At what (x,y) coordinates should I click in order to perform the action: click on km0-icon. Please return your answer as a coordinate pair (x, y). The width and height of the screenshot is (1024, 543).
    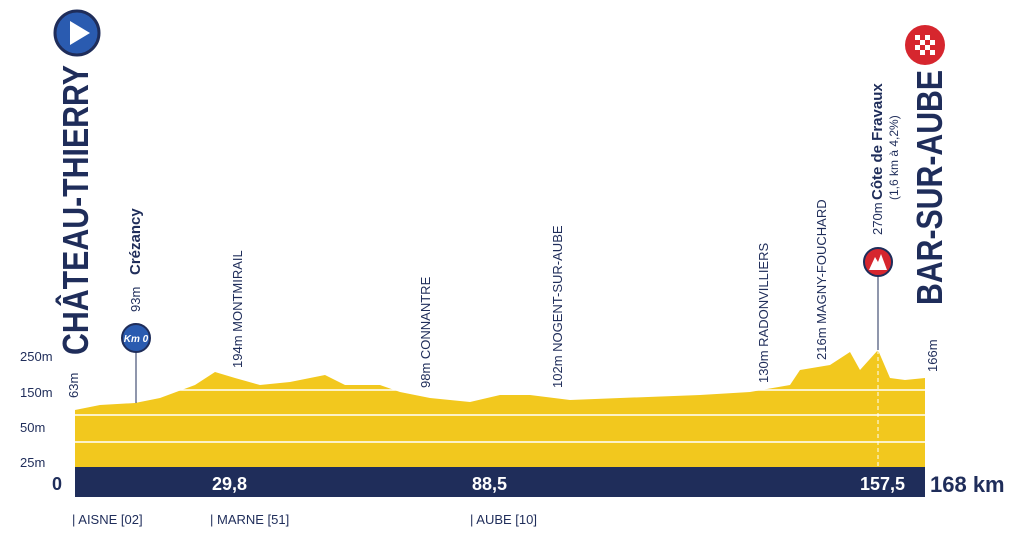
    Looking at the image, I should click on (136, 338).